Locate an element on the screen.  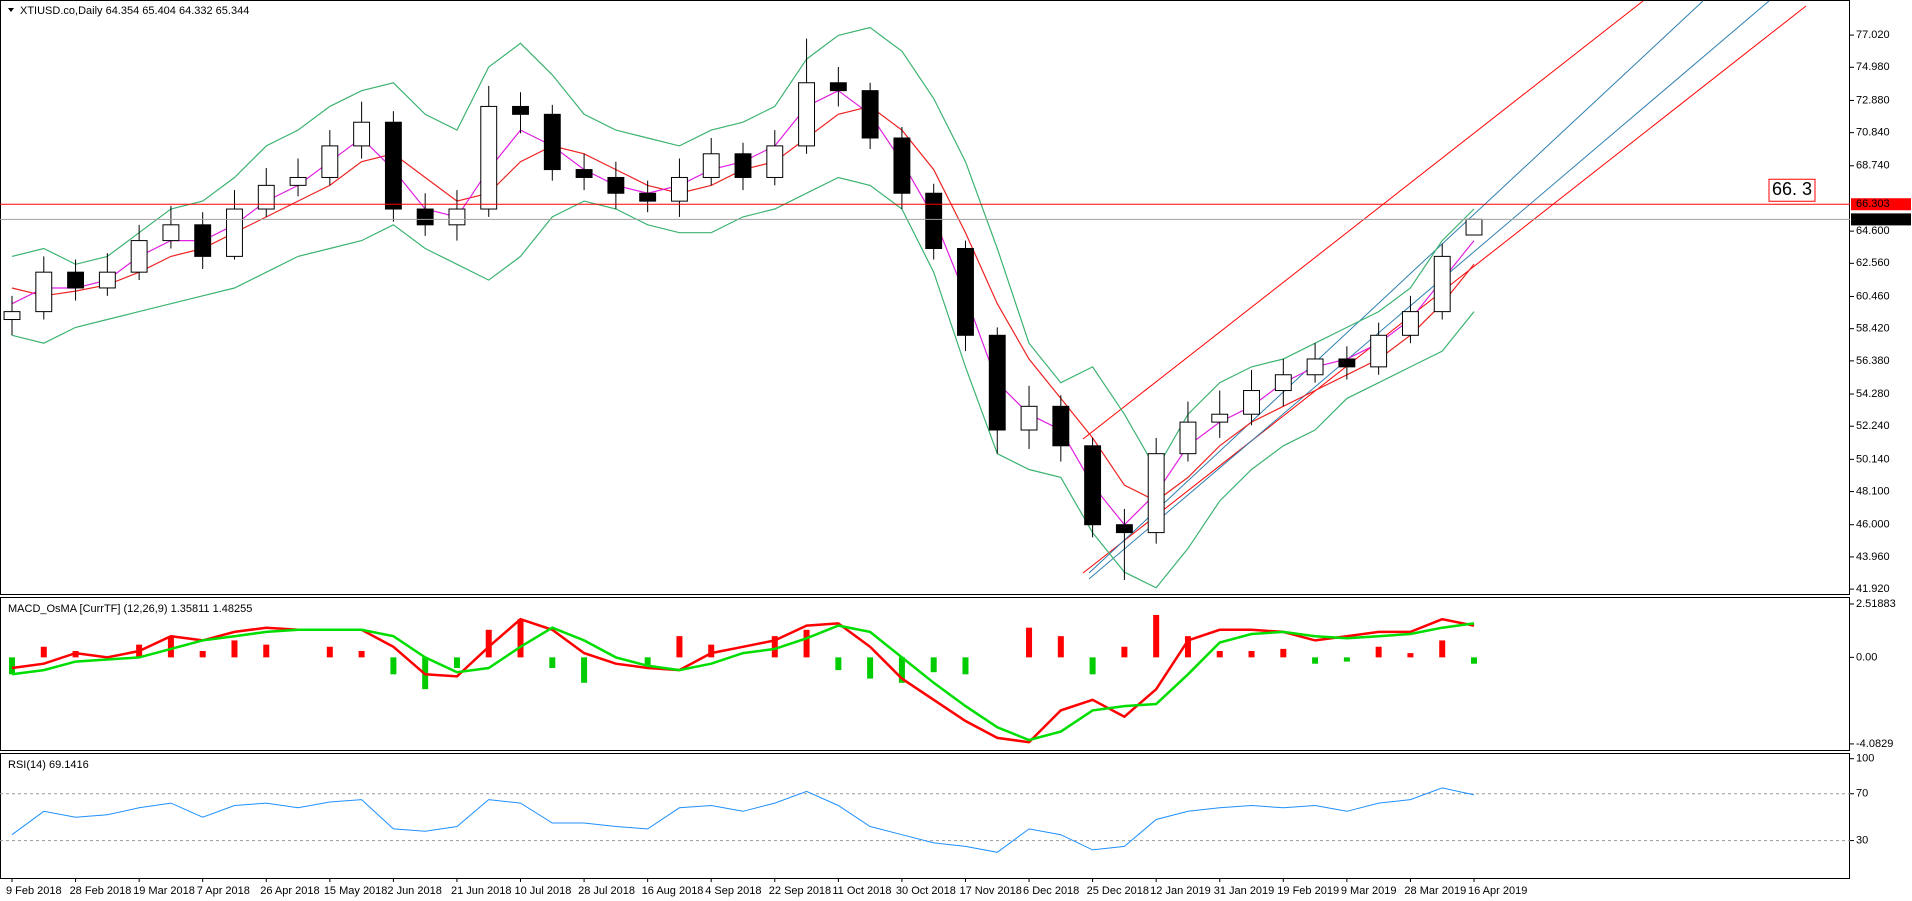
y-tick-label: 30 is located at coordinates (1862, 840).